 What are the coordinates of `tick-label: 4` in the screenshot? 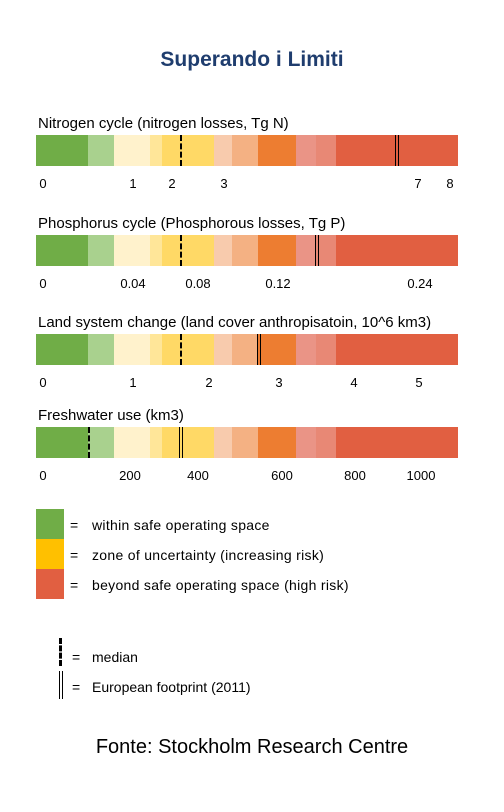 It's located at (354, 382).